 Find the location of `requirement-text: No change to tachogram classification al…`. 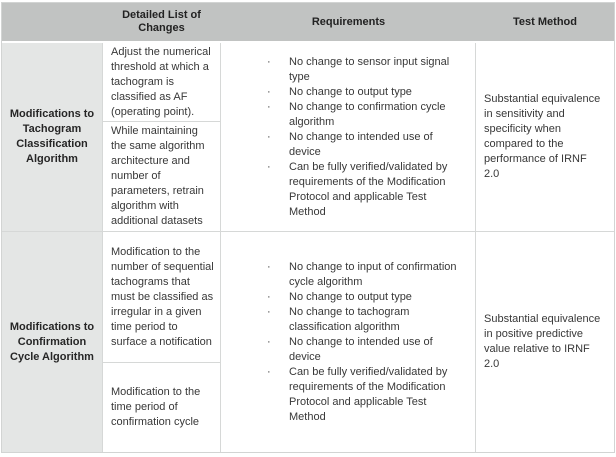

requirement-text: No change to tachogram classification al… is located at coordinates (349, 319).